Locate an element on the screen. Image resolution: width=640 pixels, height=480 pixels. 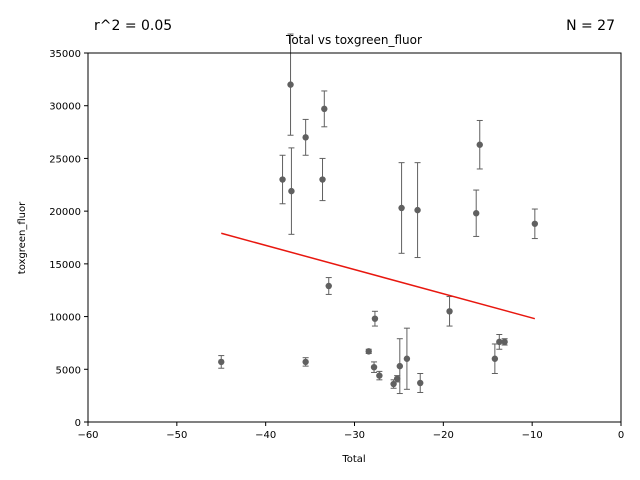
y-tick-label: 5000 is located at coordinates (68, 370).